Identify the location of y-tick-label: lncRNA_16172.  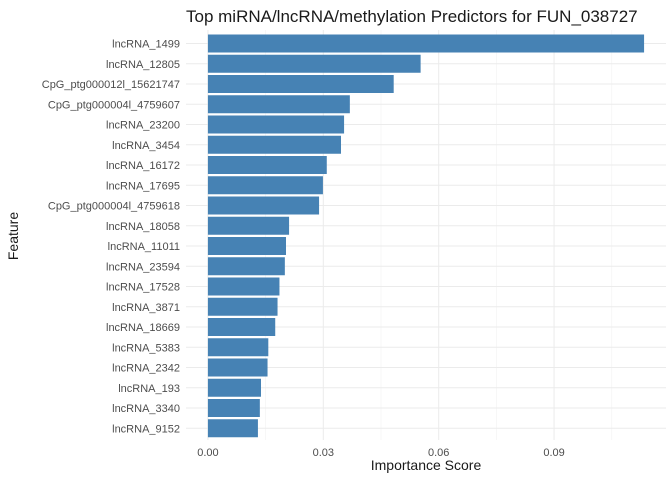
(143, 166).